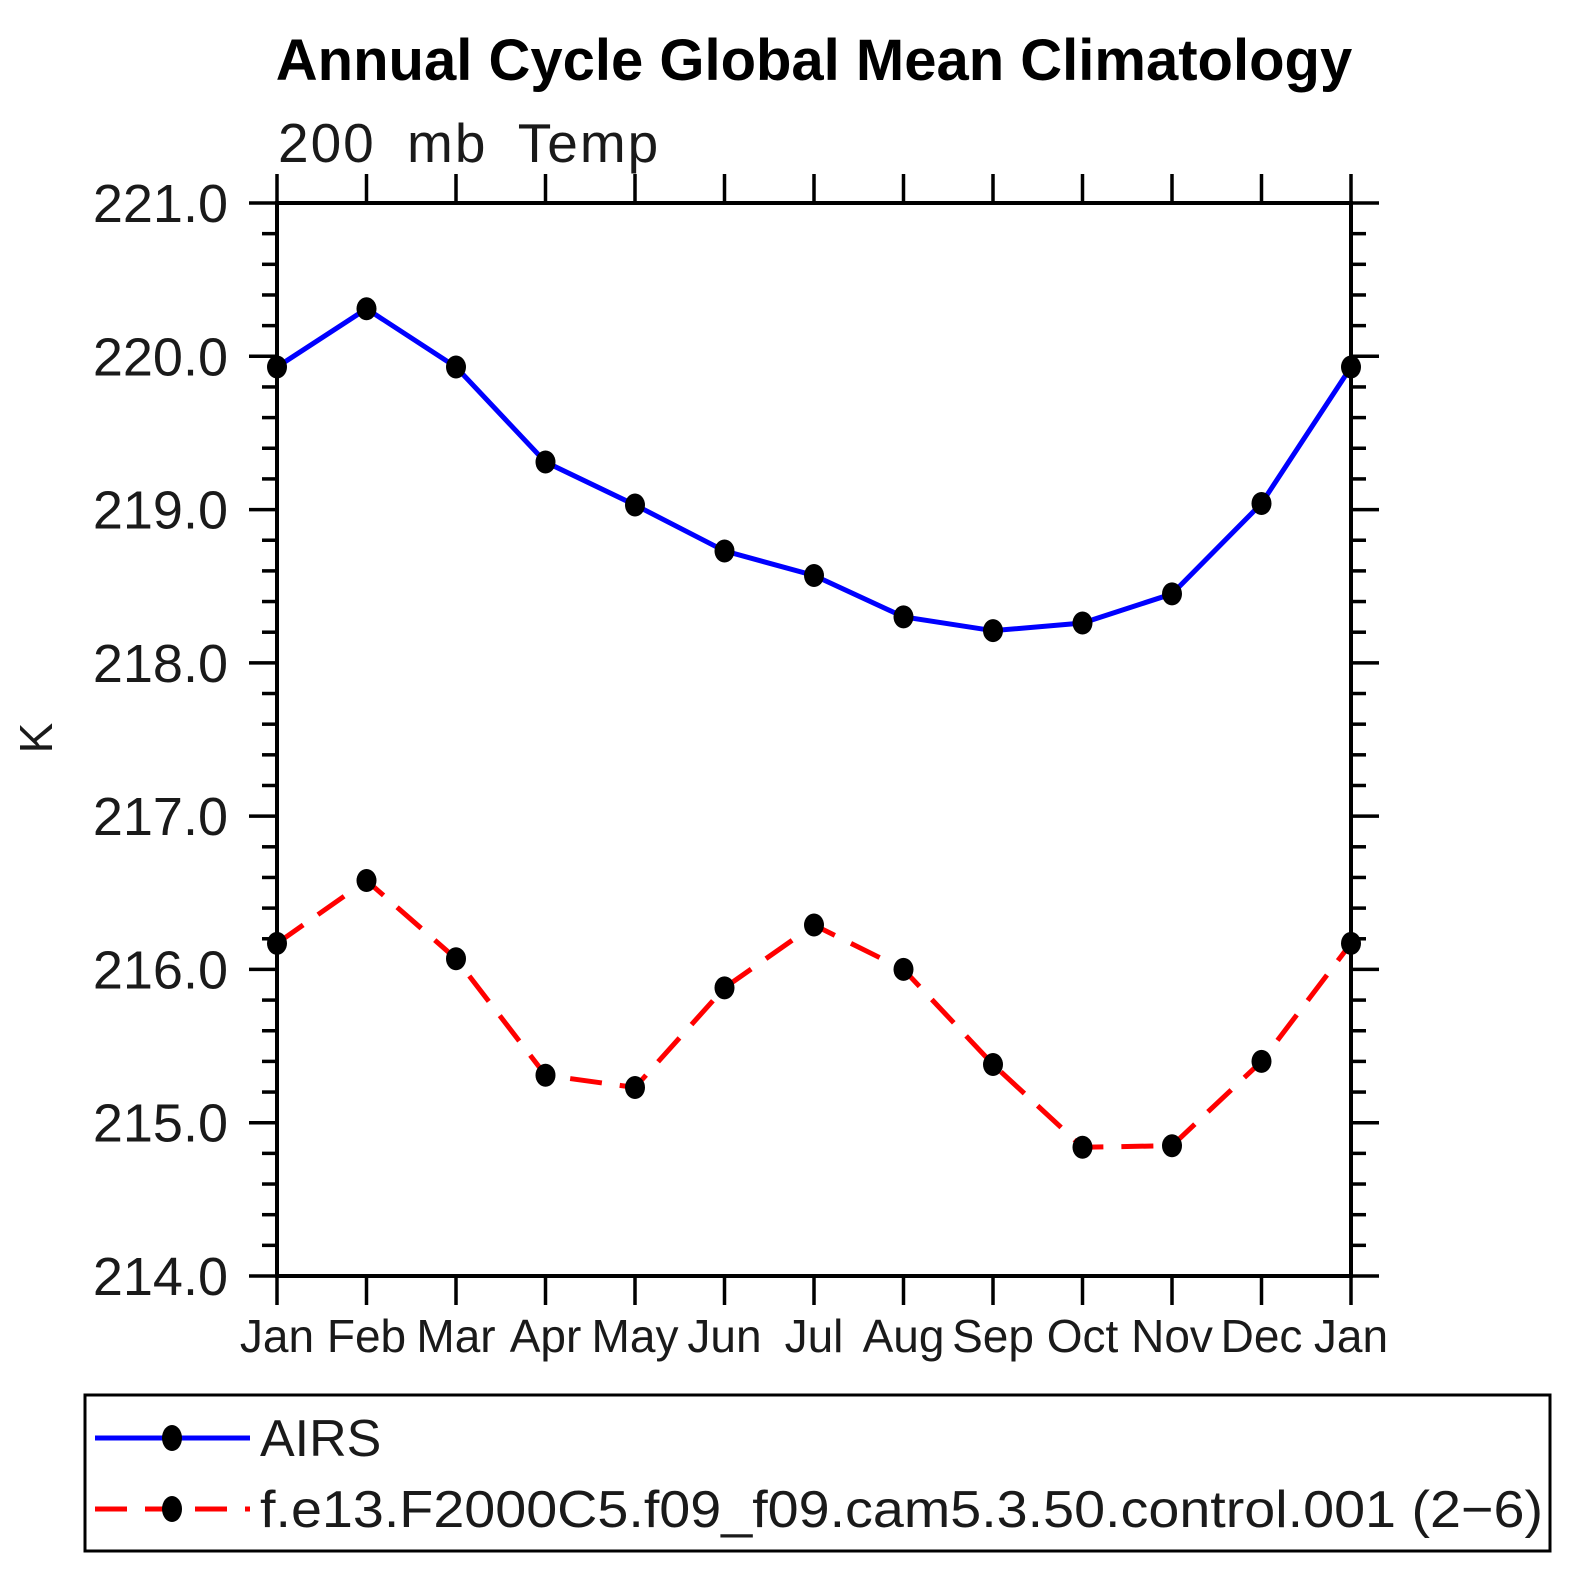 The image size is (1580, 1580). Describe the element at coordinates (455, 1336) in the screenshot. I see `x-tick-label: Mar` at that location.